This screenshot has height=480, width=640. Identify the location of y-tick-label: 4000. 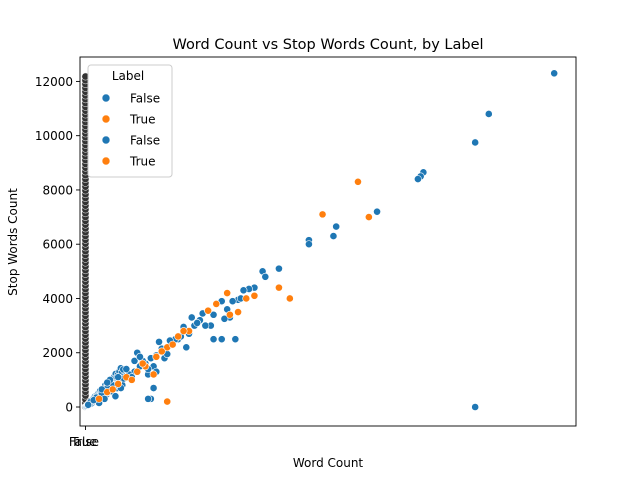
(57, 299).